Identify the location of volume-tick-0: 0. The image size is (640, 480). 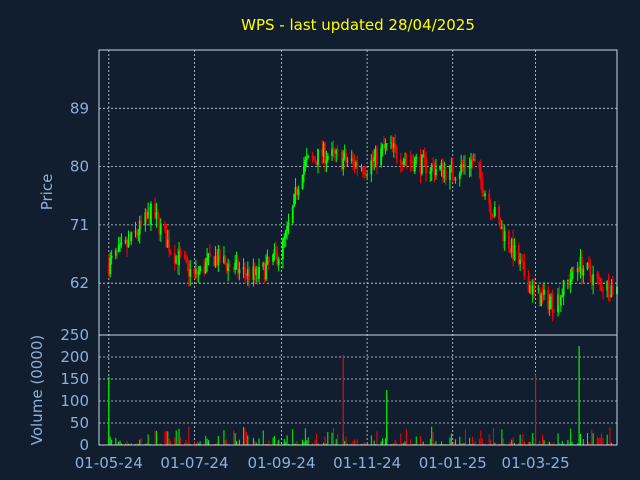
(84, 445).